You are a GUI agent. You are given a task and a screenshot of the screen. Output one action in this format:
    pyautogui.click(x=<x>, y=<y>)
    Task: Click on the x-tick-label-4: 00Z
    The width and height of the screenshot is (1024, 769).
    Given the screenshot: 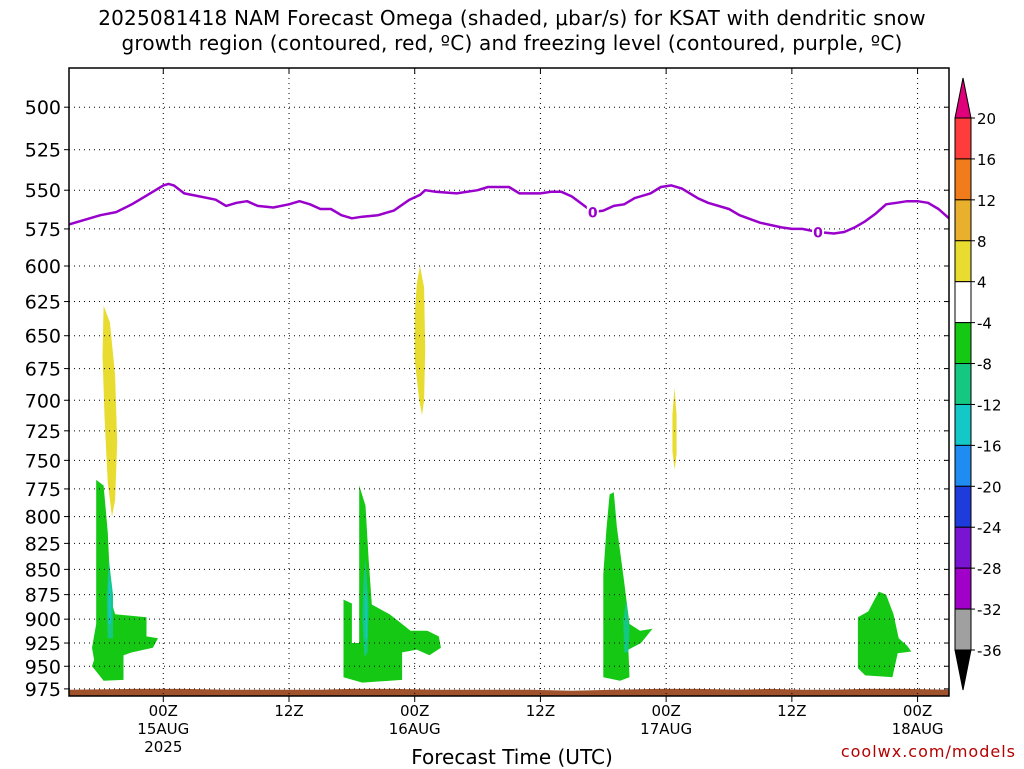 What is the action you would take?
    pyautogui.click(x=665, y=711)
    